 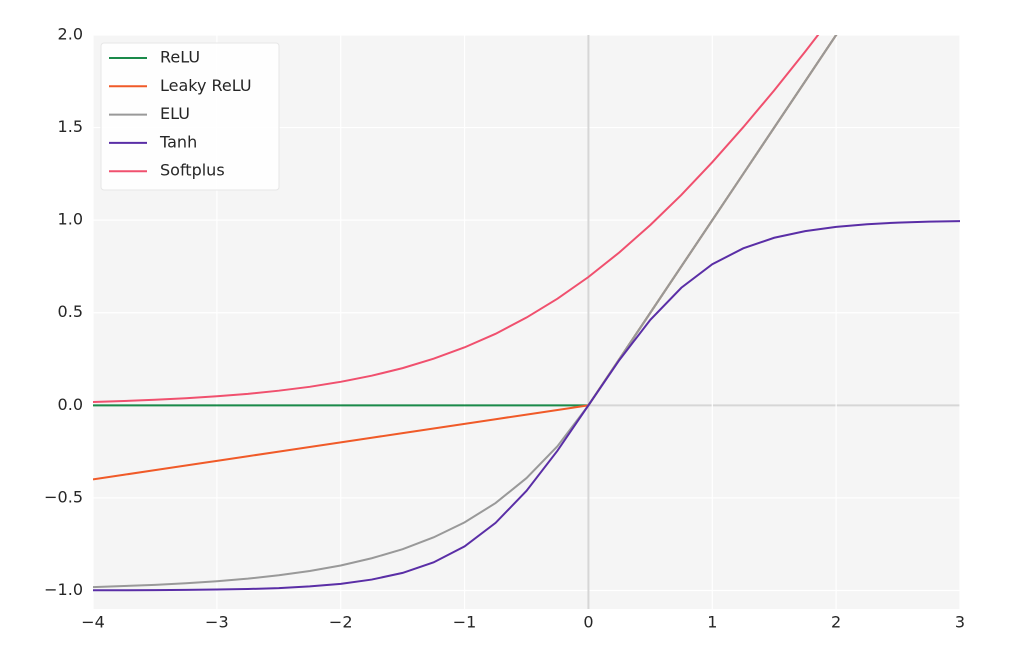 I want to click on x-tick-label: 2, so click(x=836, y=622).